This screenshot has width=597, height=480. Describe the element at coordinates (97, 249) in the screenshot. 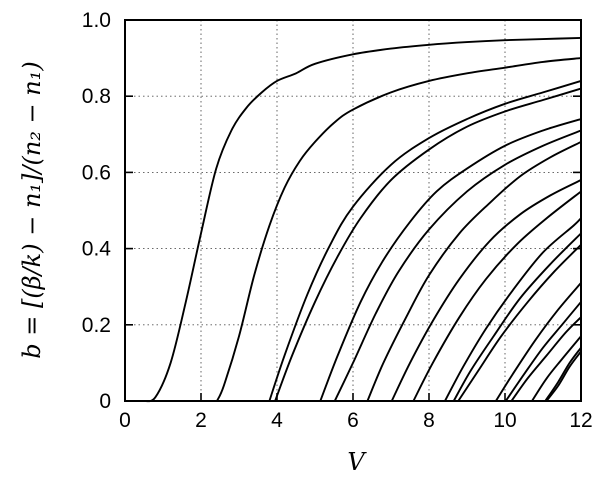

I see `y-tick-label: 0.4` at that location.